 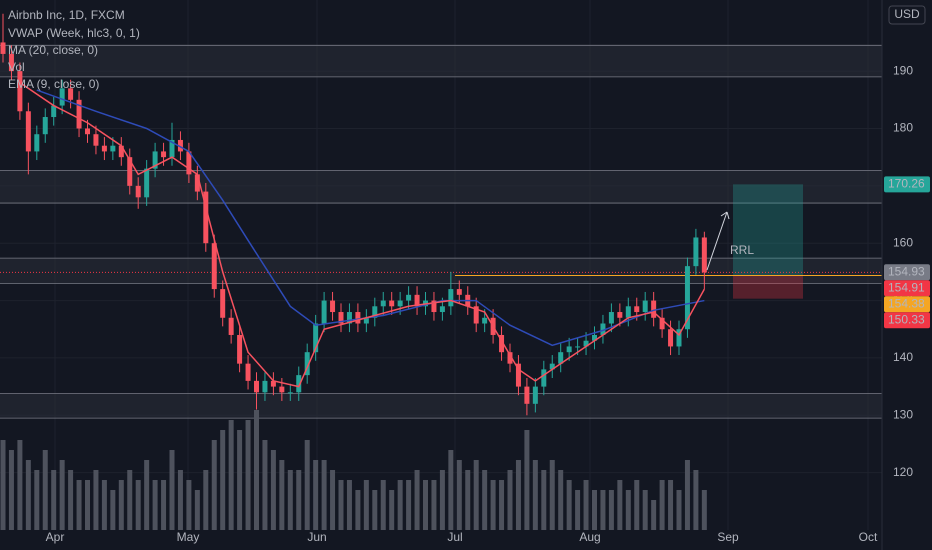 I want to click on price-label: 154.93, so click(x=906, y=271).